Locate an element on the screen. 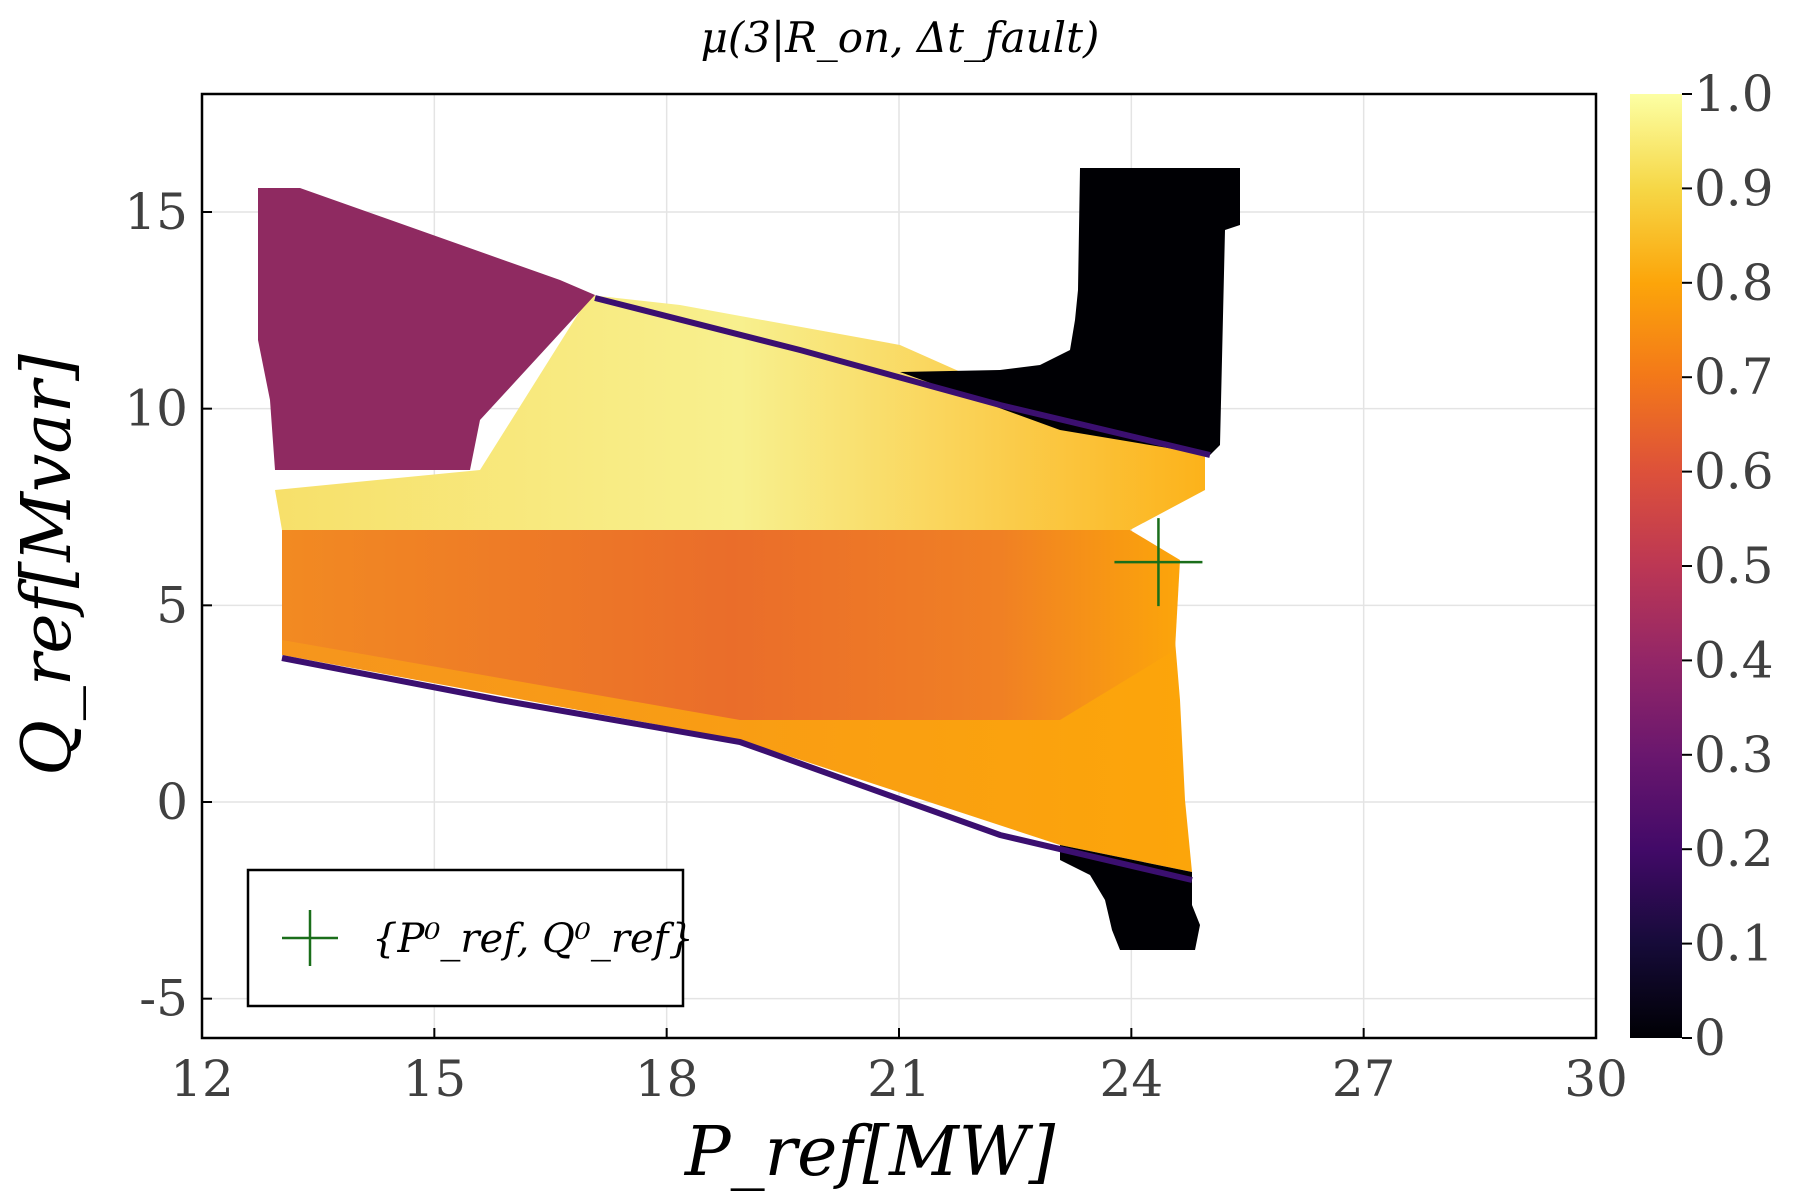  colorbar is located at coordinates (1656, 566).